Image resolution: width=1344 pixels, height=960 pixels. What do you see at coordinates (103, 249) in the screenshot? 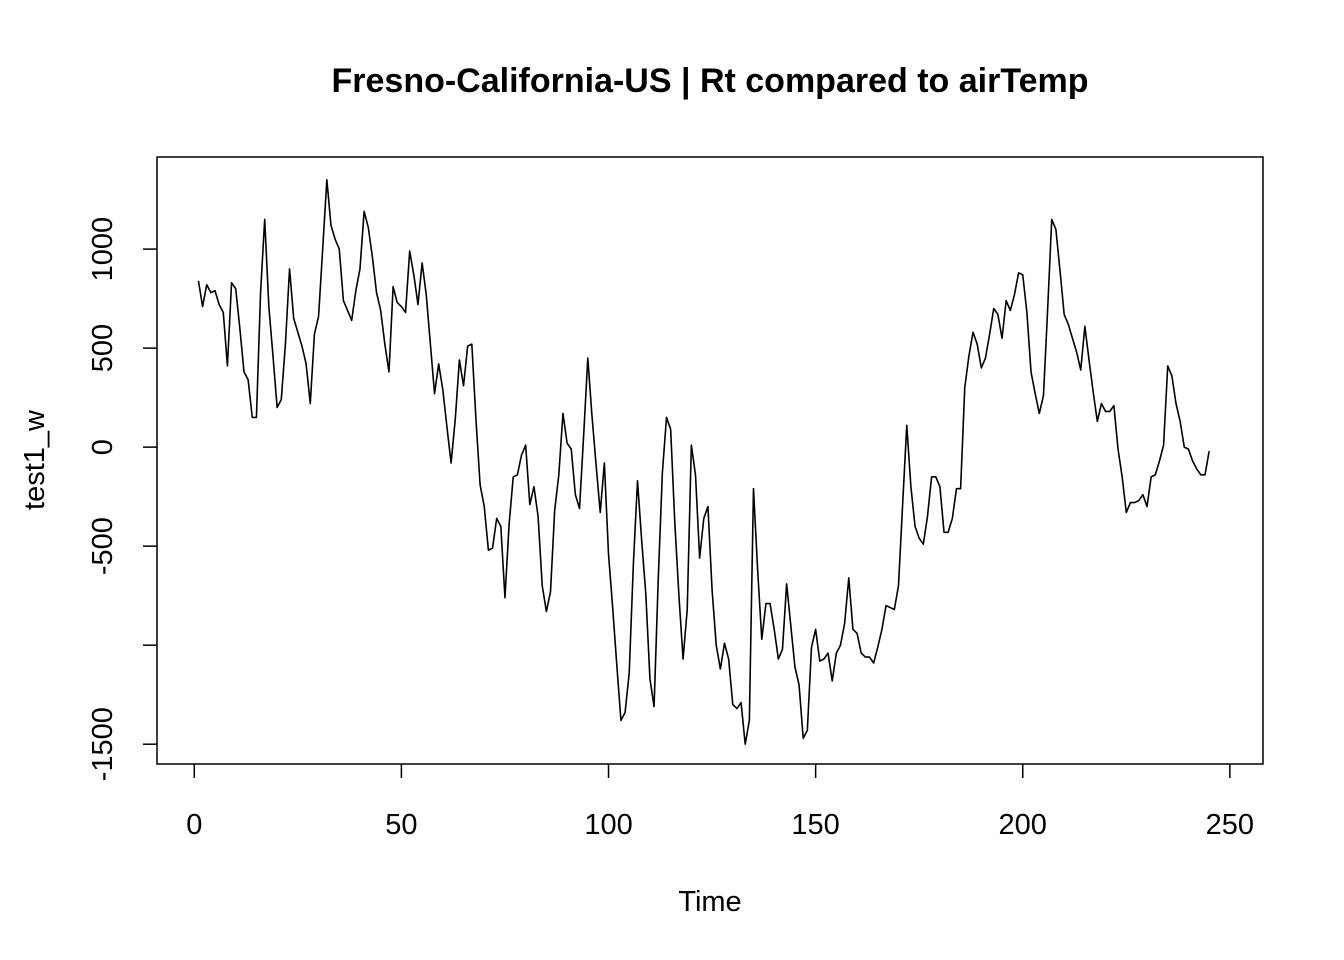
I see `y-tick-label: 1000` at bounding box center [103, 249].